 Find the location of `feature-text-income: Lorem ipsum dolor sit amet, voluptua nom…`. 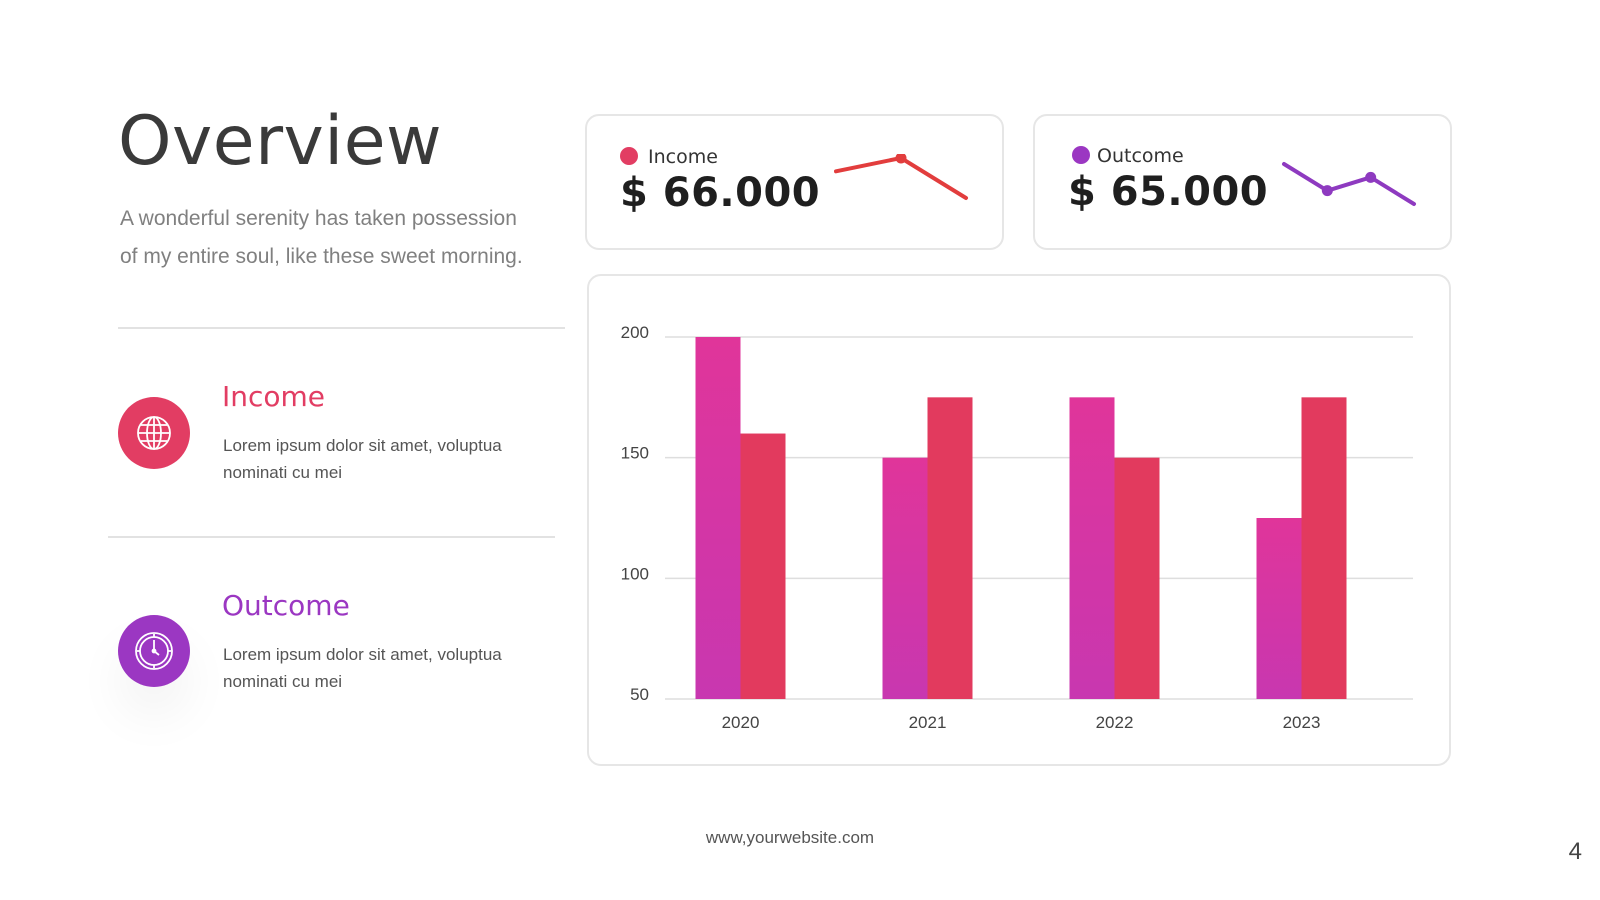

feature-text-income: Lorem ipsum dolor sit amet, voluptua nom… is located at coordinates (362, 459).